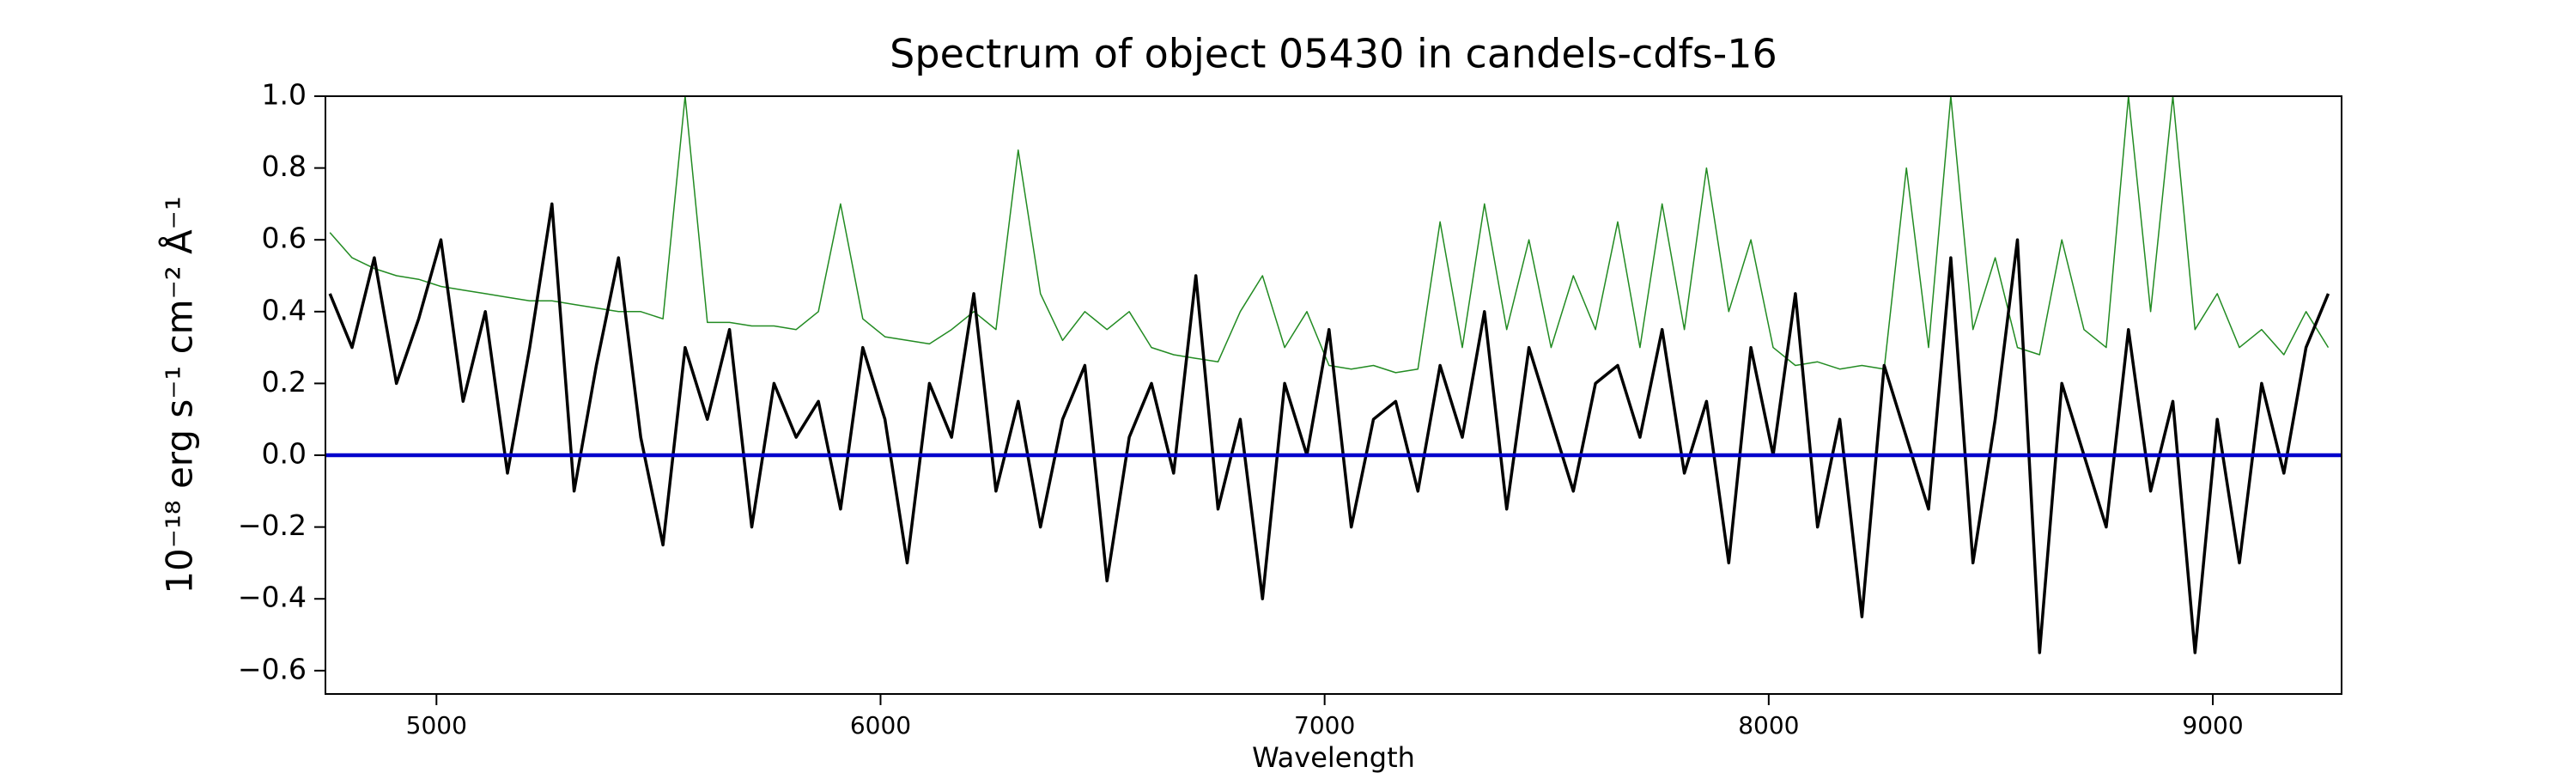 This screenshot has height=773, width=2576. What do you see at coordinates (272, 668) in the screenshot?
I see `y-tick-label: −0.6` at bounding box center [272, 668].